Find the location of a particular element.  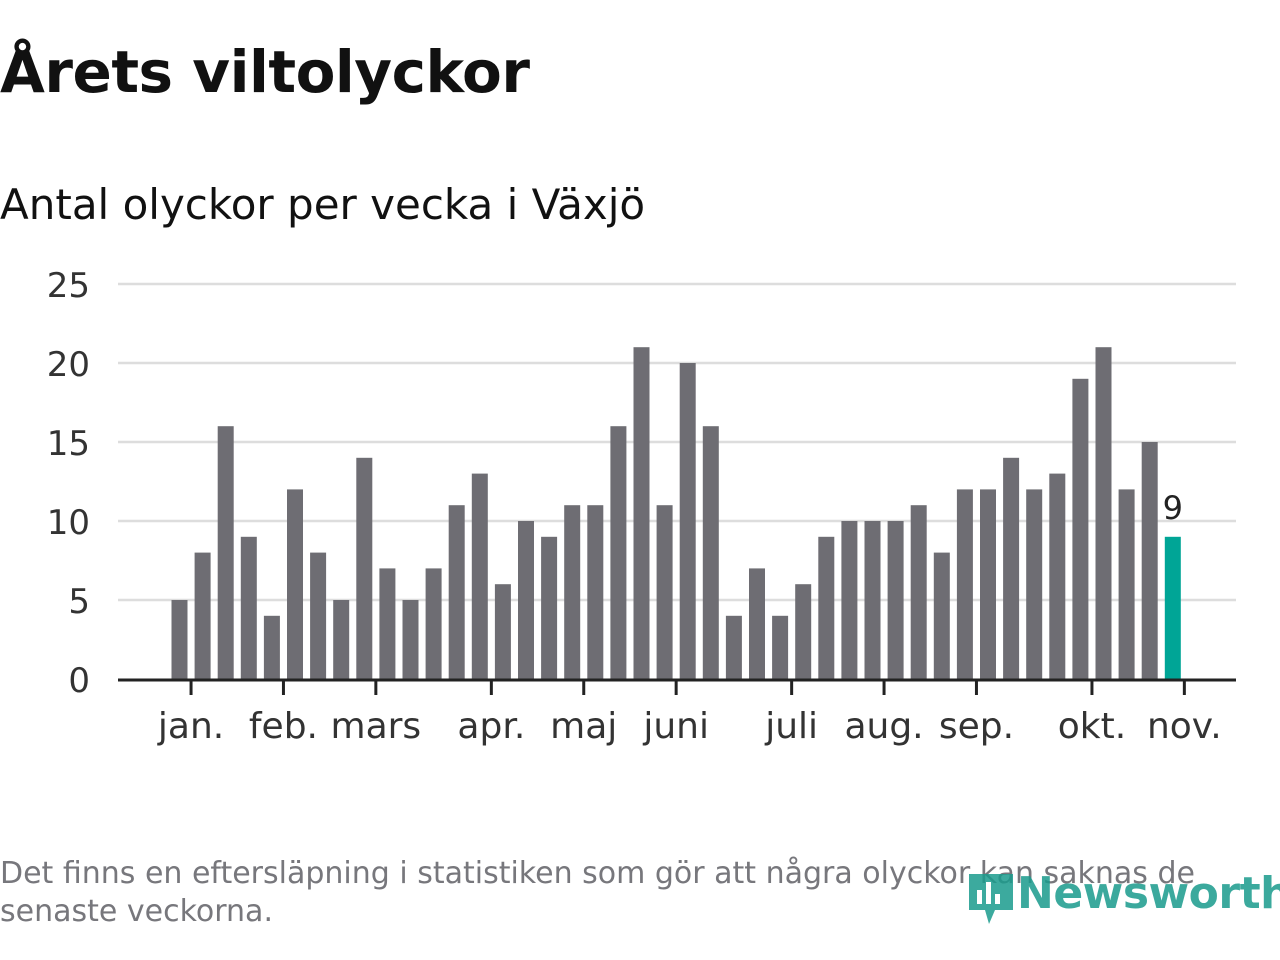

y-tick-label-10: 10 is located at coordinates (68, 523).